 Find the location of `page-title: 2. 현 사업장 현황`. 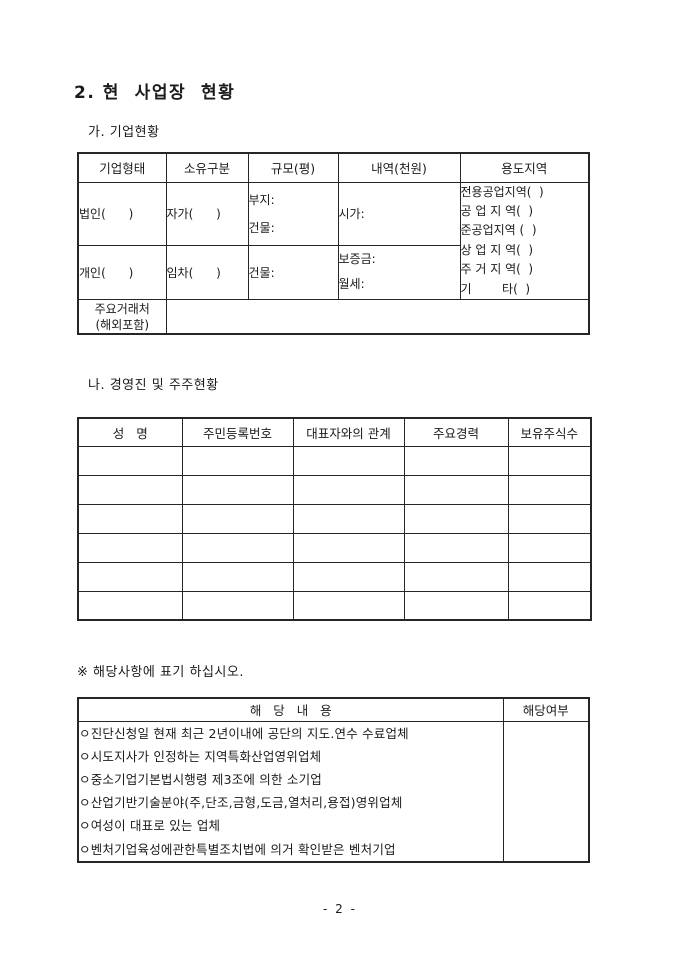

page-title: 2. 현 사업장 현황 is located at coordinates (155, 93).